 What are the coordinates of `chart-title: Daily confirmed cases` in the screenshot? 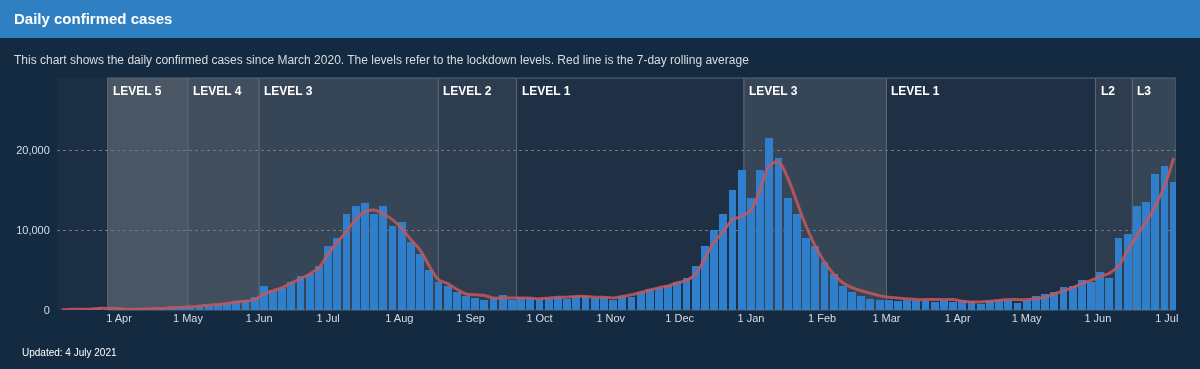 It's located at (93, 18).